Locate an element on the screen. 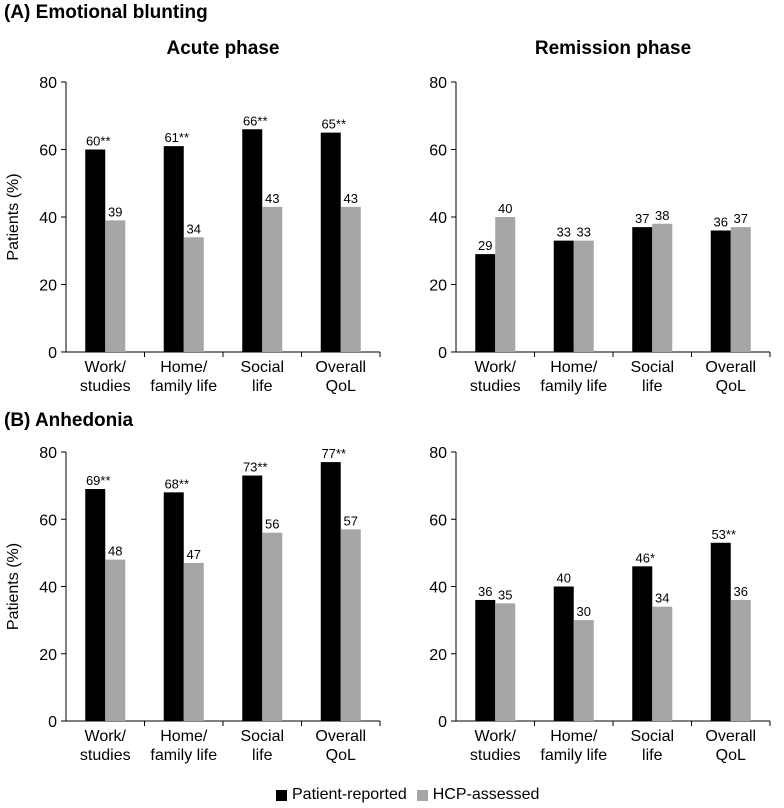  legend-item-hcp: HCP-assessed is located at coordinates (478, 795).